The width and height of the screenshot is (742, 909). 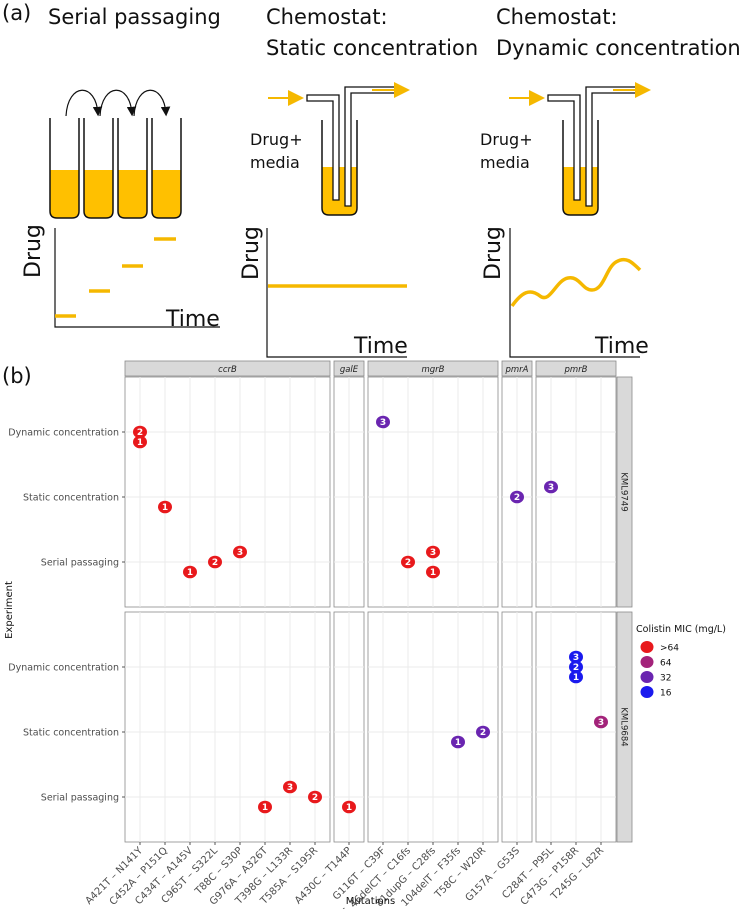 I want to click on facet-label: mgrB, so click(x=432, y=370).